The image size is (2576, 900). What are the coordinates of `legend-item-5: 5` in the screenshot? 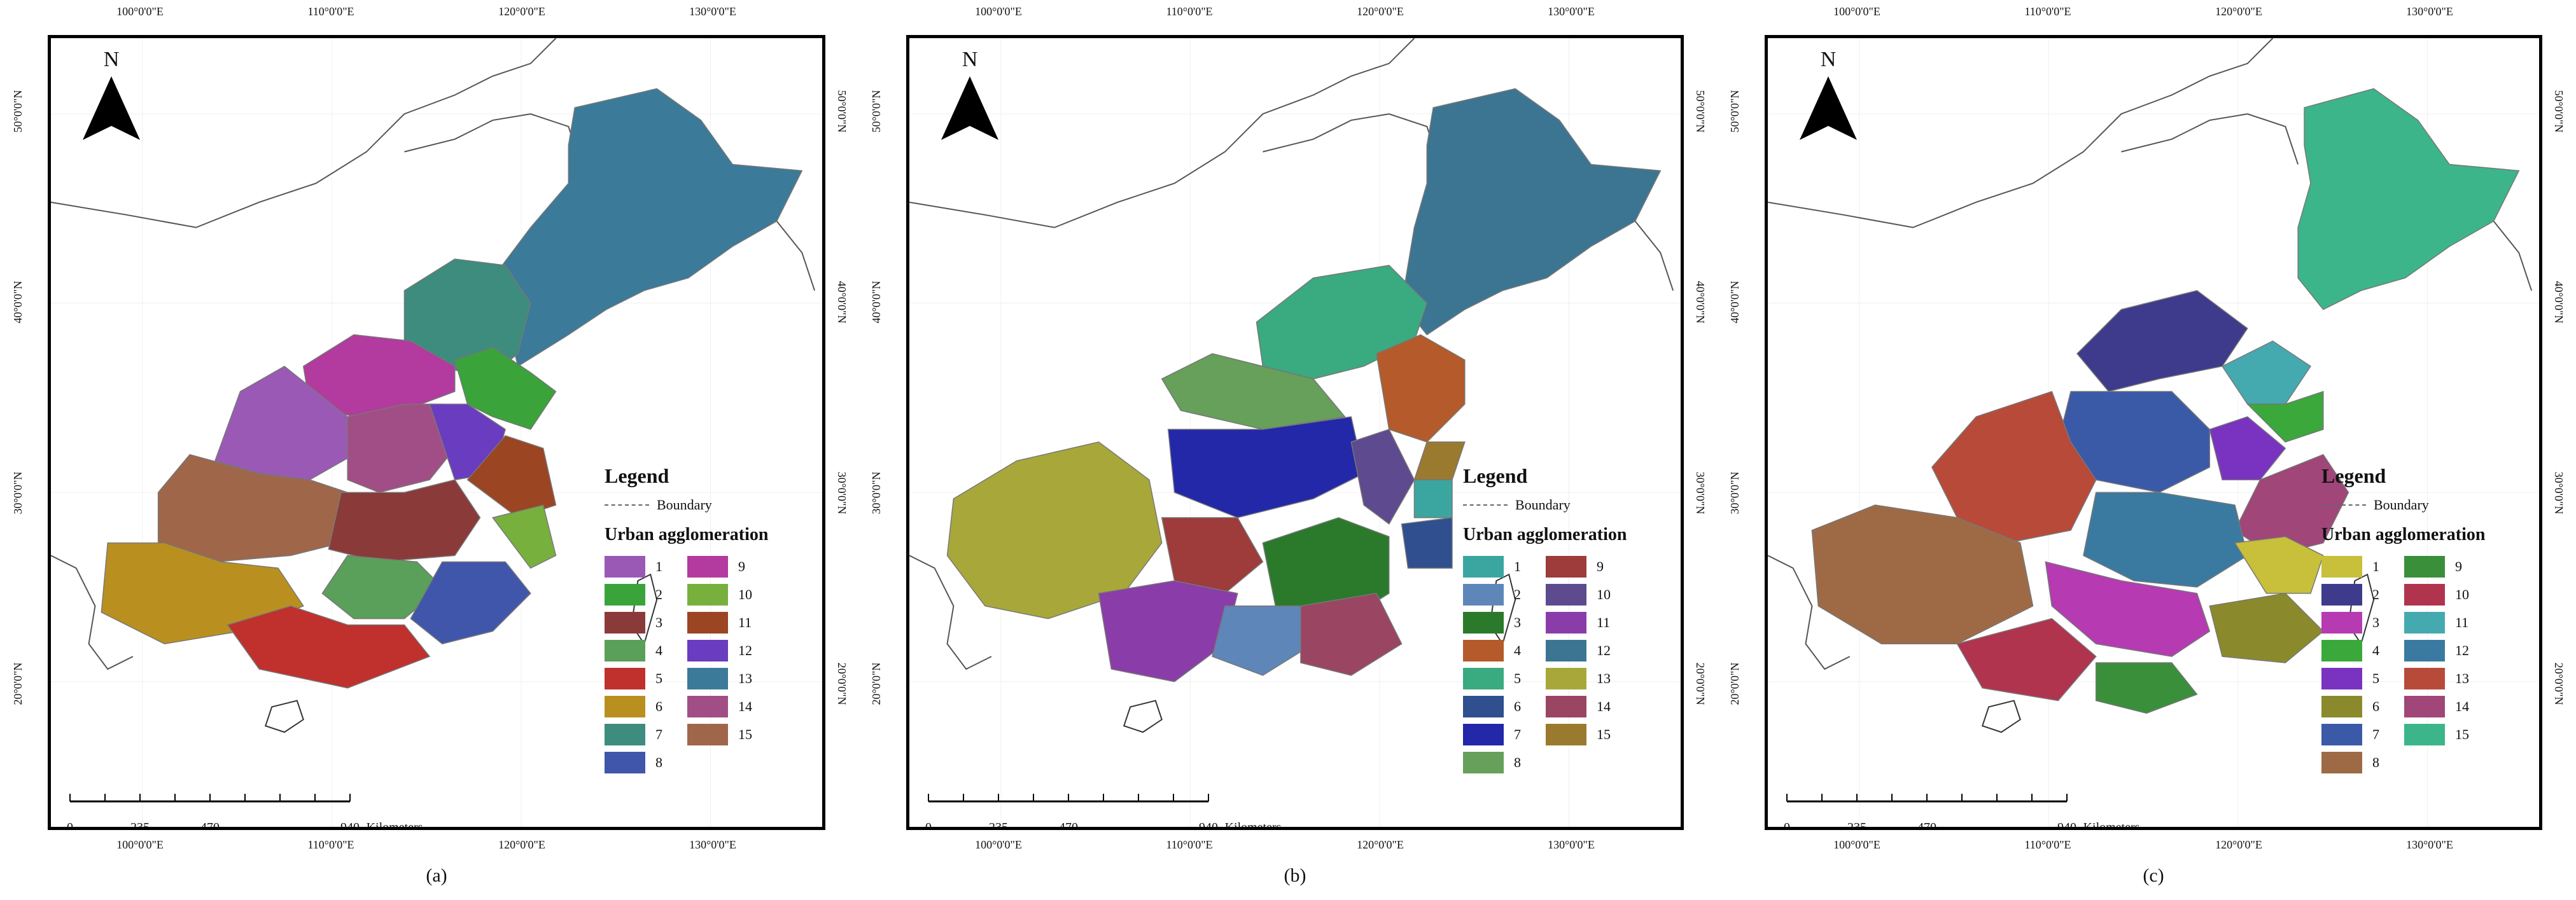 It's located at (646, 678).